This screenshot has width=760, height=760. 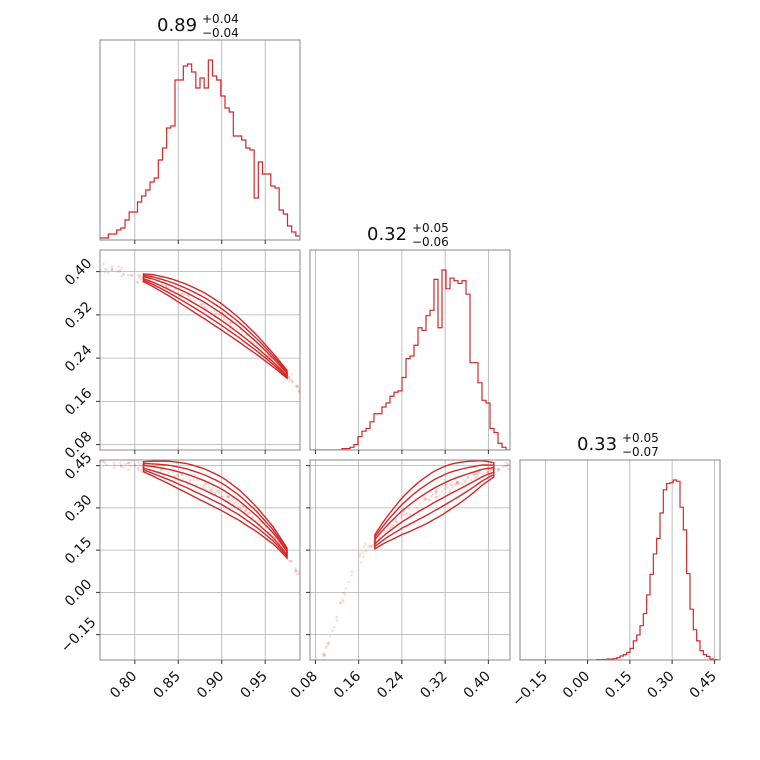 I want to click on title-var-2: 0.32 +0.05 −0.06, so click(x=408, y=235).